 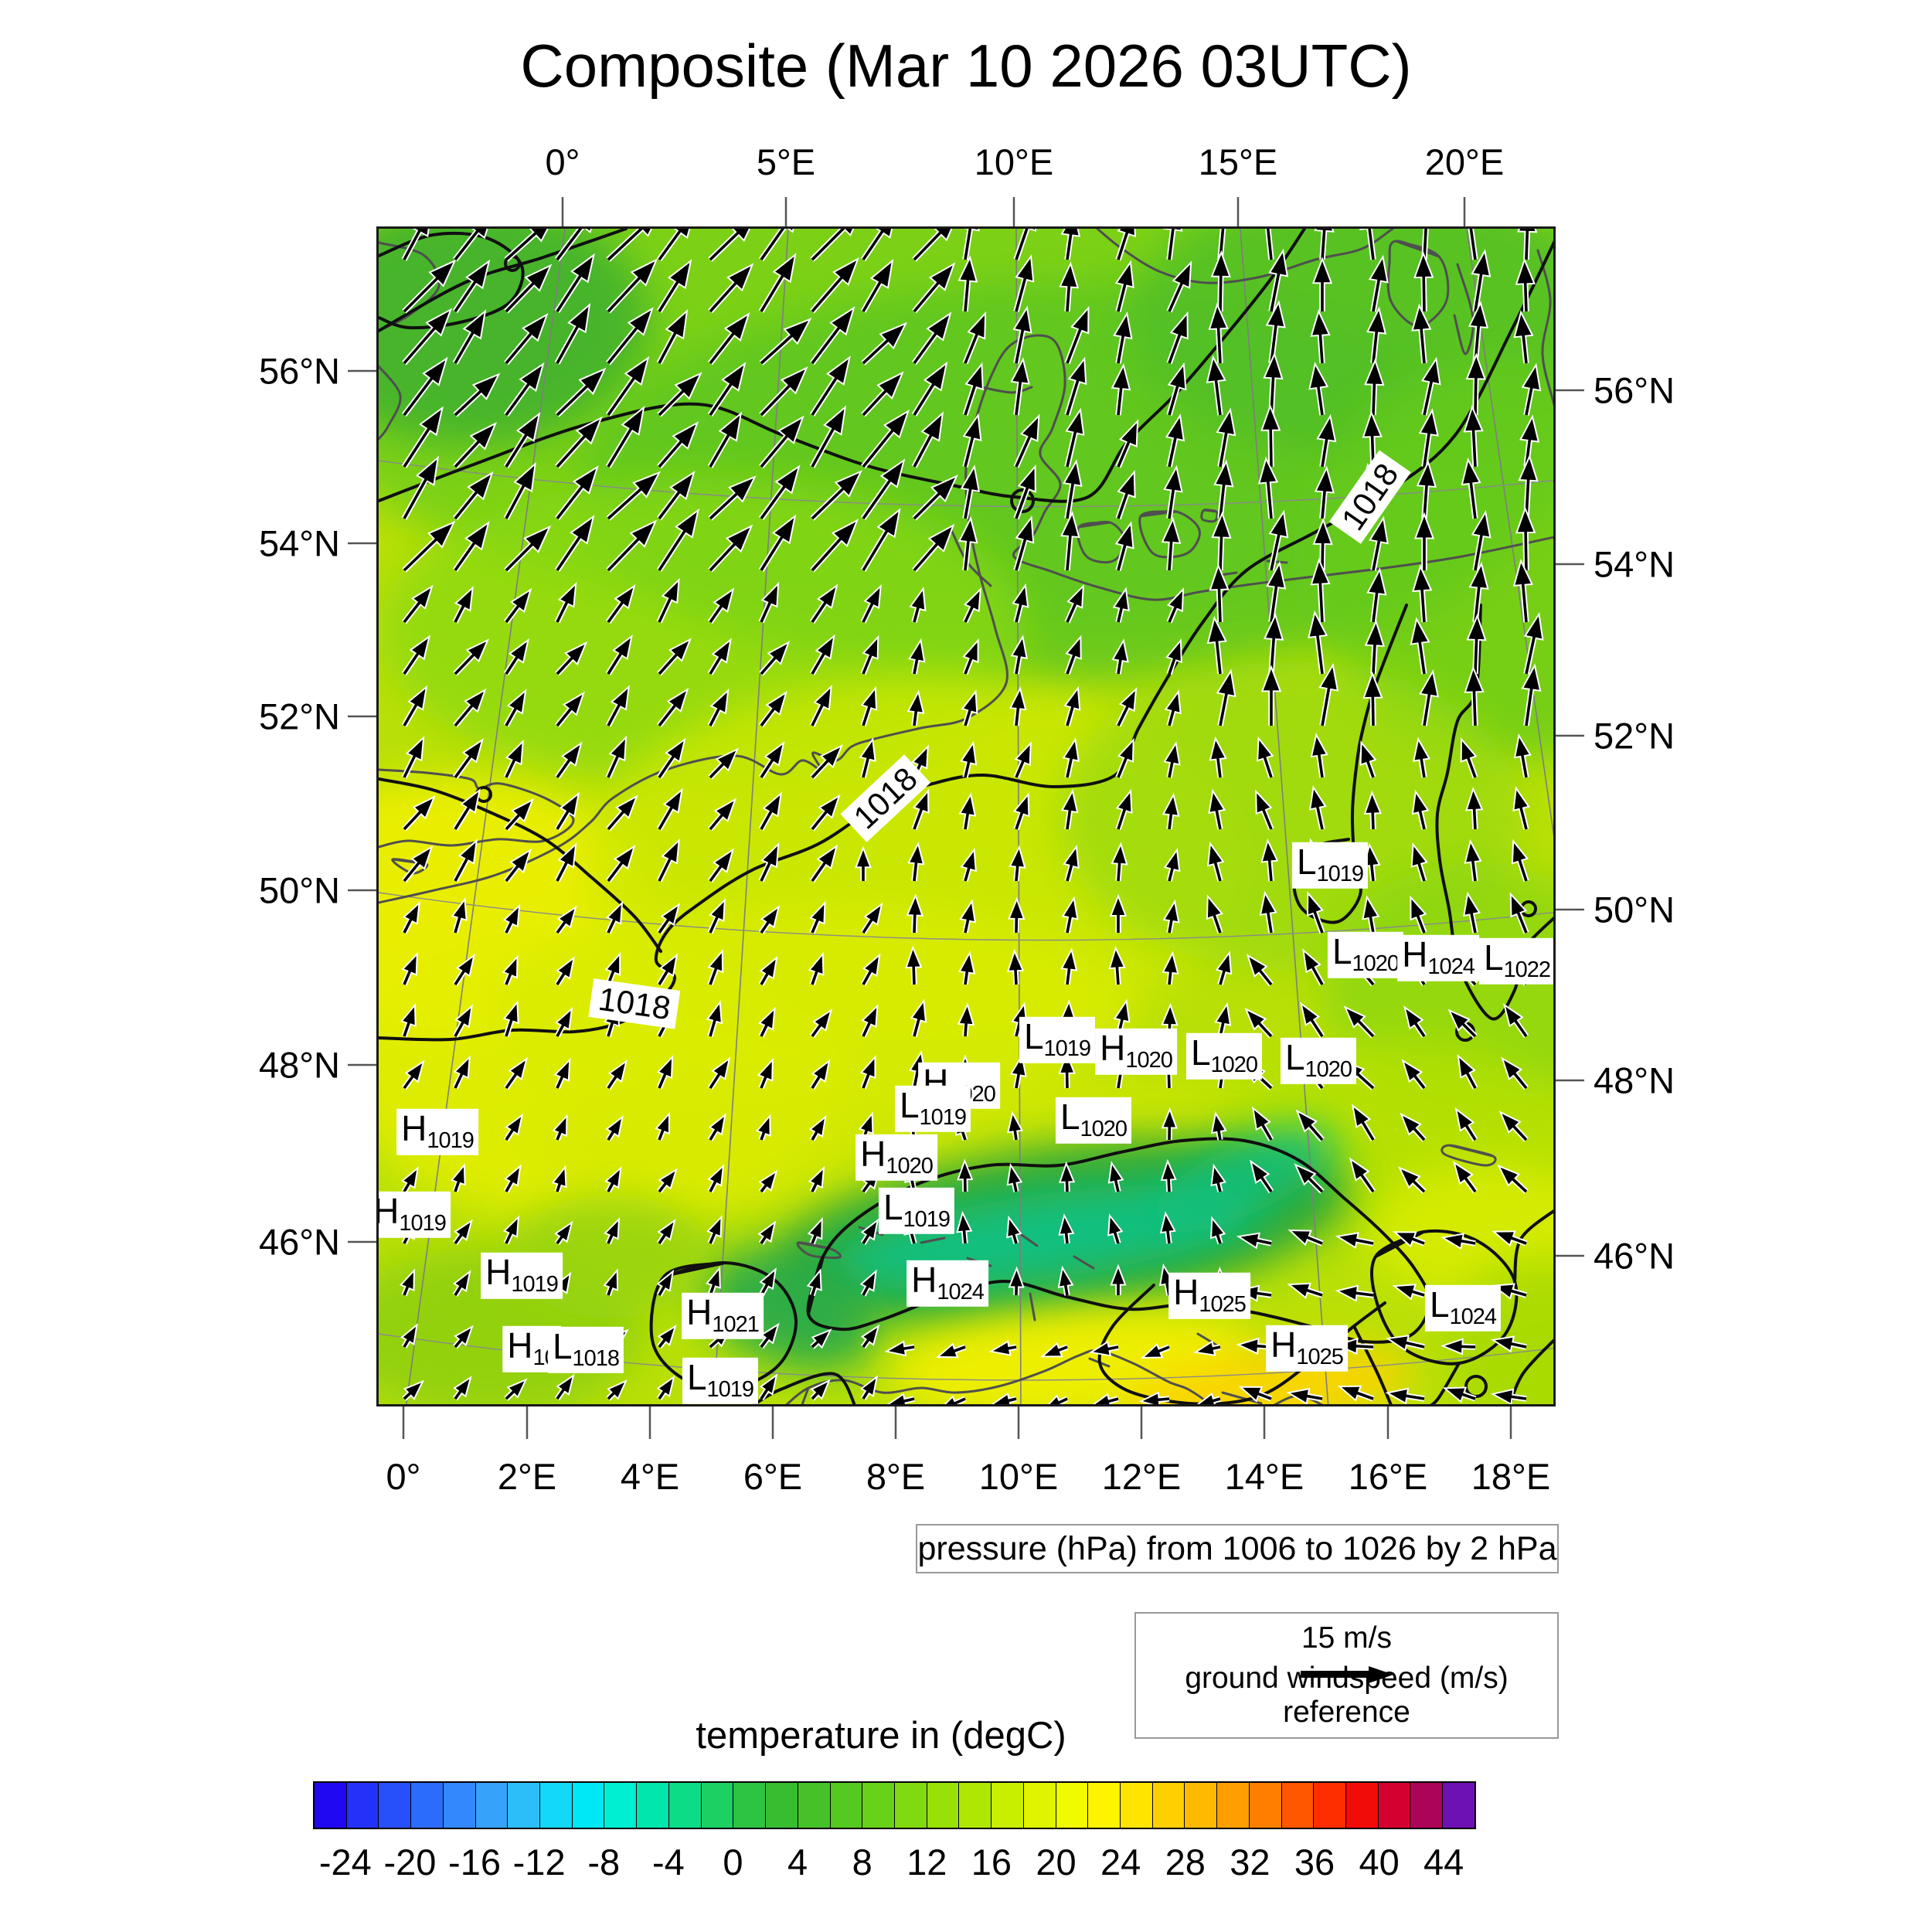 What do you see at coordinates (415, 1215) in the screenshot?
I see `pressure-center-label: H1019` at bounding box center [415, 1215].